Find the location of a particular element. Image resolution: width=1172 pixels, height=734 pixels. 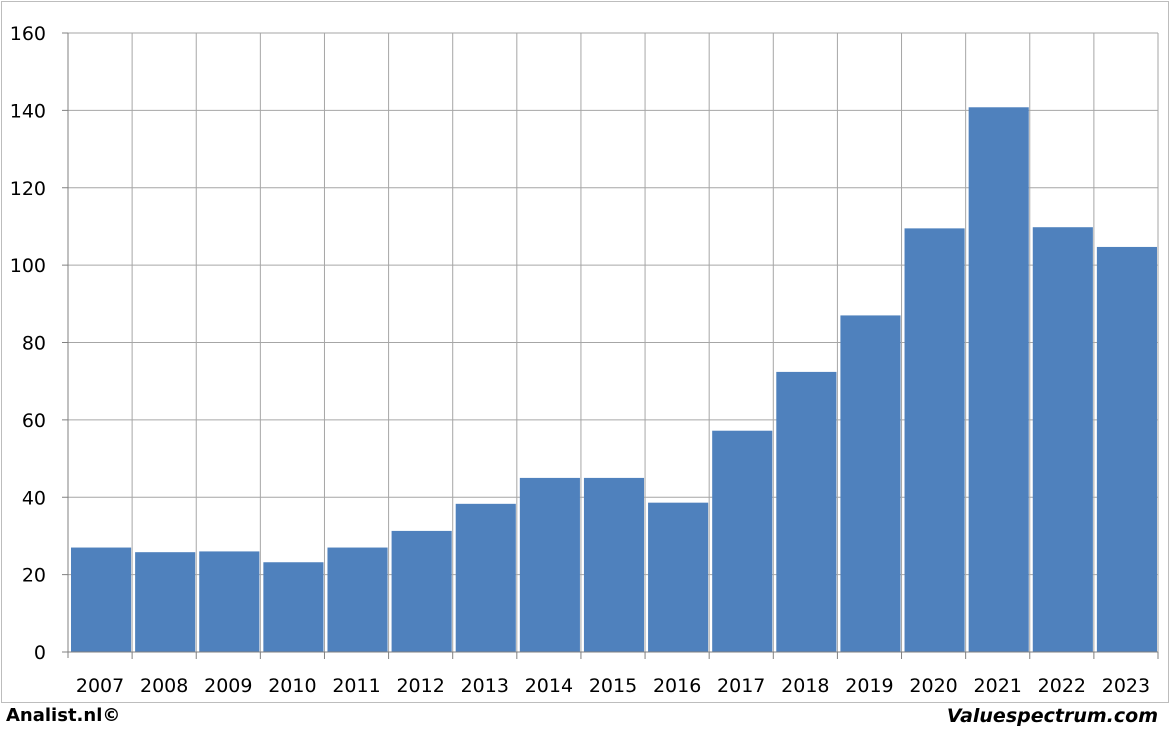

y-tick-label: 80 is located at coordinates (34, 344).